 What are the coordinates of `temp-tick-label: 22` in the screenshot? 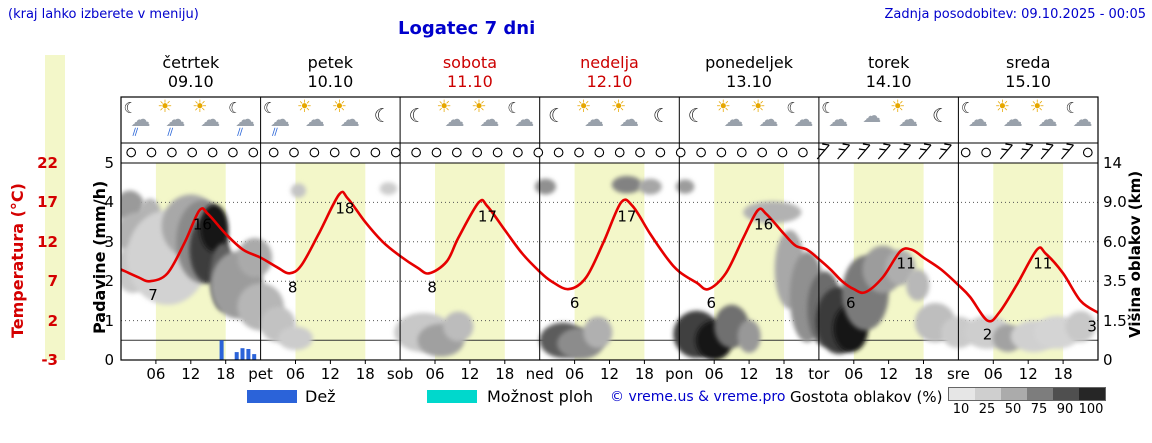 It's located at (47, 163).